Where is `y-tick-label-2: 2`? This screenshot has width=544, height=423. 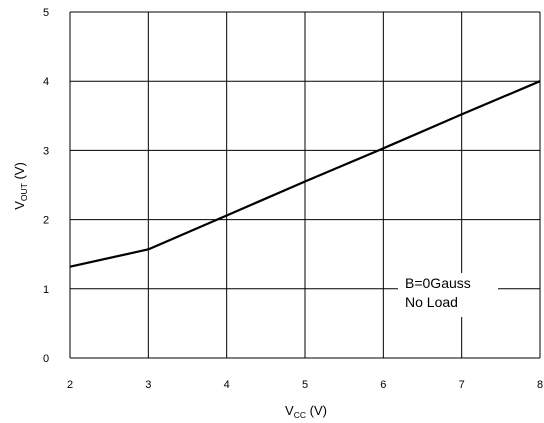 y-tick-label-2: 2 is located at coordinates (46, 221).